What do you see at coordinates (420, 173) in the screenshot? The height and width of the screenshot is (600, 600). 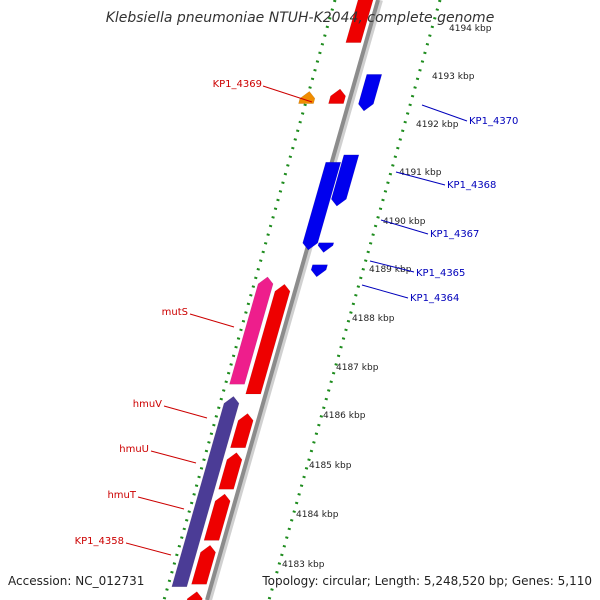 I see `kbp-label: 4191 kbp` at bounding box center [420, 173].